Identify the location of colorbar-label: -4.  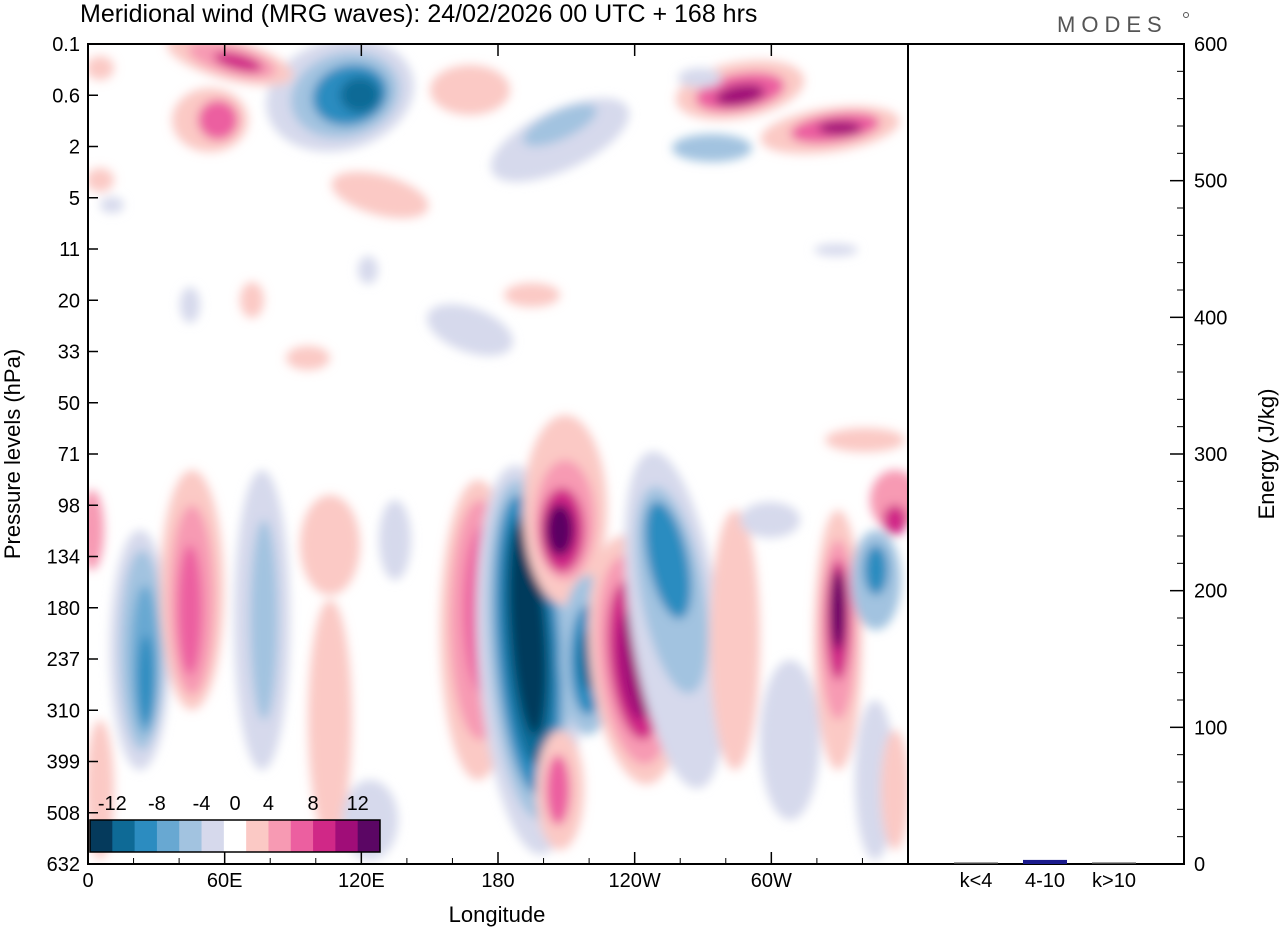
(202, 804).